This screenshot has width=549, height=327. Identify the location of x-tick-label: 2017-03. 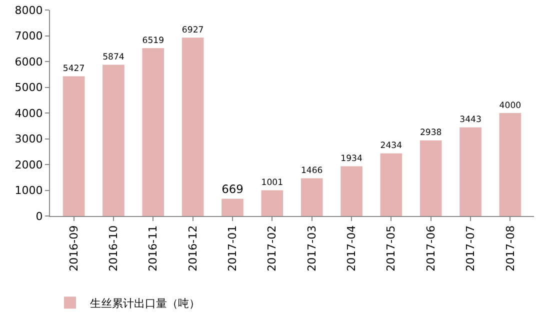
(311, 248).